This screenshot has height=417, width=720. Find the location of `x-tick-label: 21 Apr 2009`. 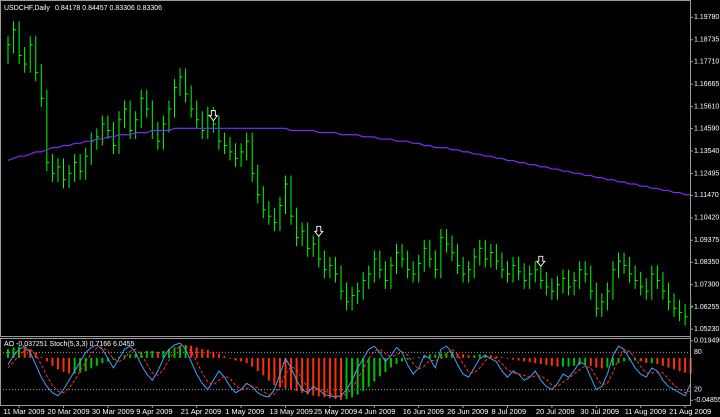

x-tick-label: 21 Apr 2009 is located at coordinates (201, 411).